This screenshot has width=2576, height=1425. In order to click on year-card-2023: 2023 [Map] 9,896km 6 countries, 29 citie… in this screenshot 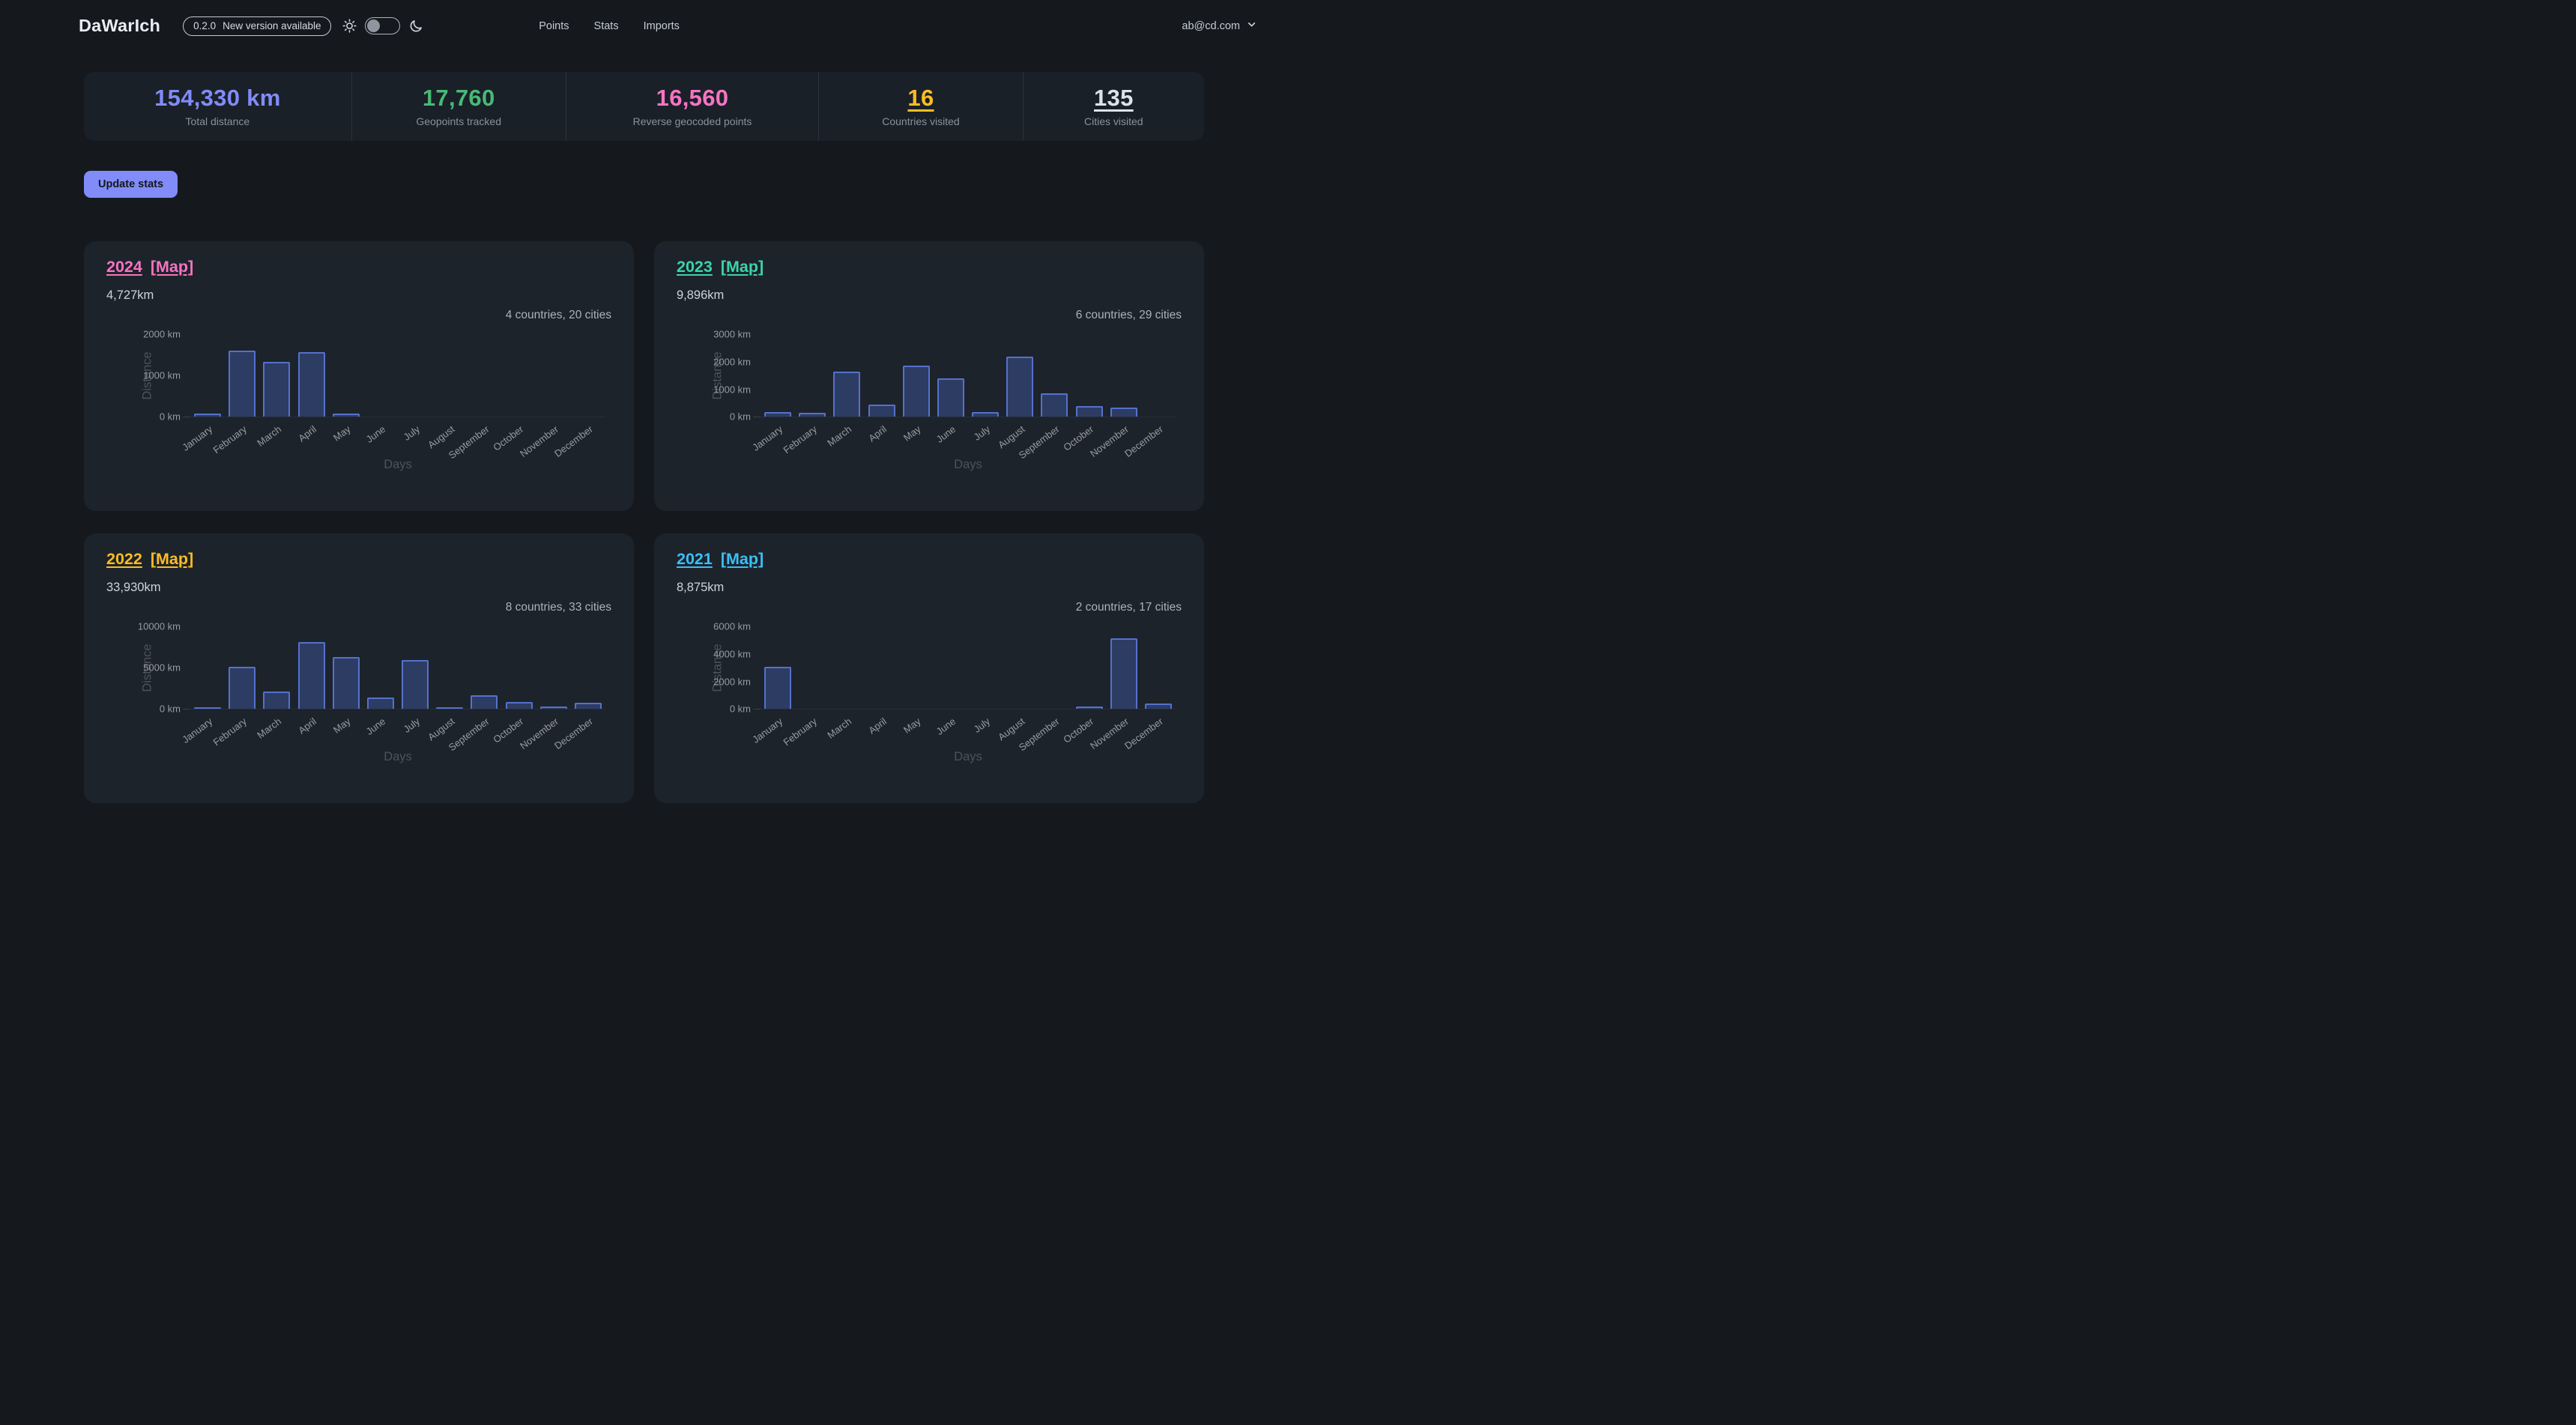, I will do `click(929, 376)`.